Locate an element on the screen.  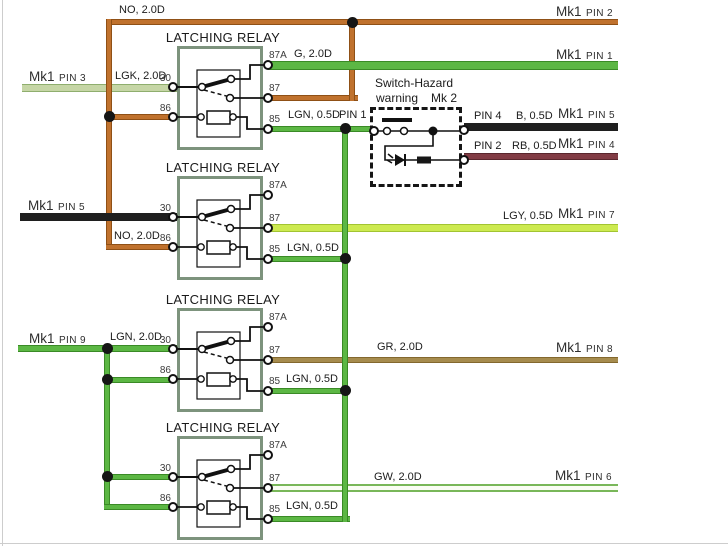
frame-bottom-line is located at coordinates (364, 543).